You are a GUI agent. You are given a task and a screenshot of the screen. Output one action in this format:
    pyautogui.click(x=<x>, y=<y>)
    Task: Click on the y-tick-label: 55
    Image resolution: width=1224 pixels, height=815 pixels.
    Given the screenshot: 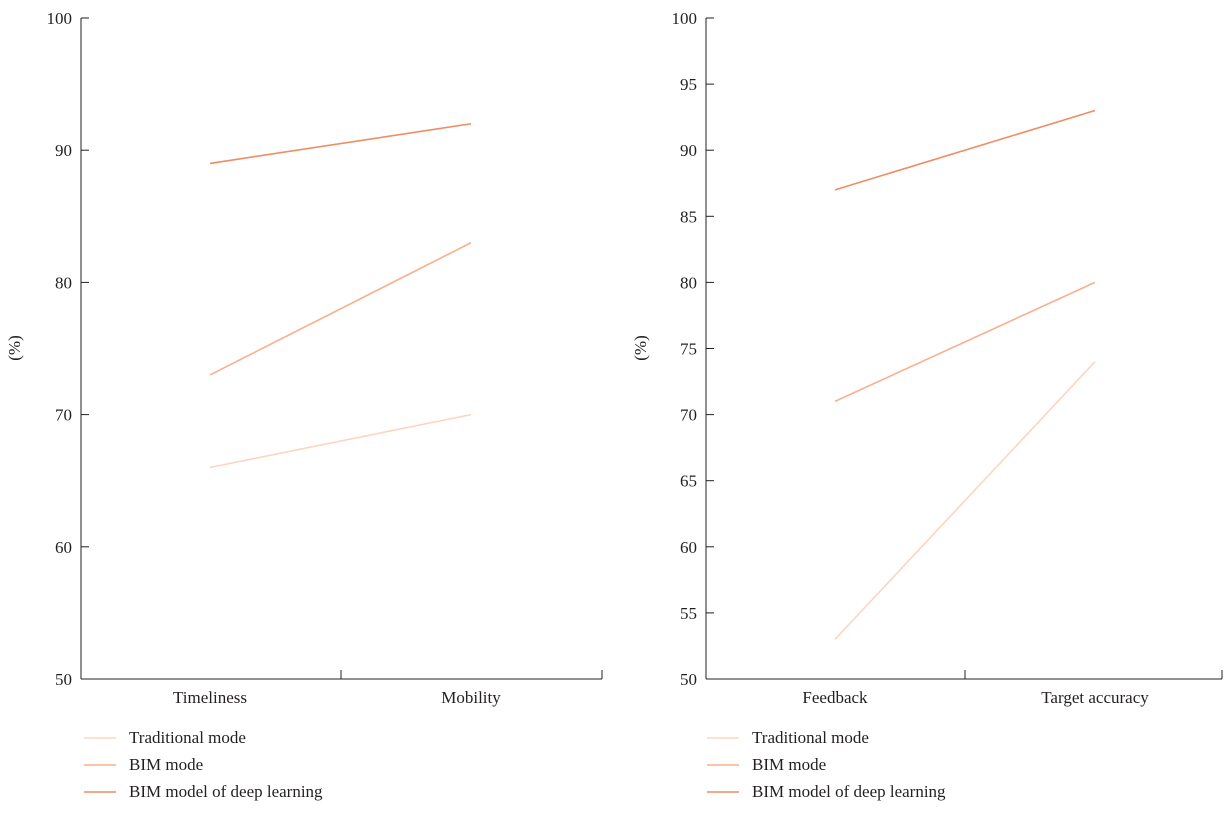 What is the action you would take?
    pyautogui.click(x=688, y=613)
    